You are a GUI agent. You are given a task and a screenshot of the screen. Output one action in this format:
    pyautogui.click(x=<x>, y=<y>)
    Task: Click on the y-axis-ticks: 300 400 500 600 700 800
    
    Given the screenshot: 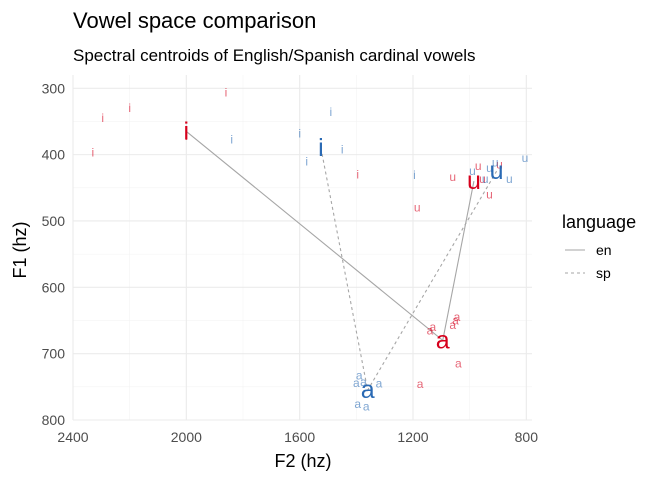 What is the action you would take?
    pyautogui.click(x=54, y=254)
    